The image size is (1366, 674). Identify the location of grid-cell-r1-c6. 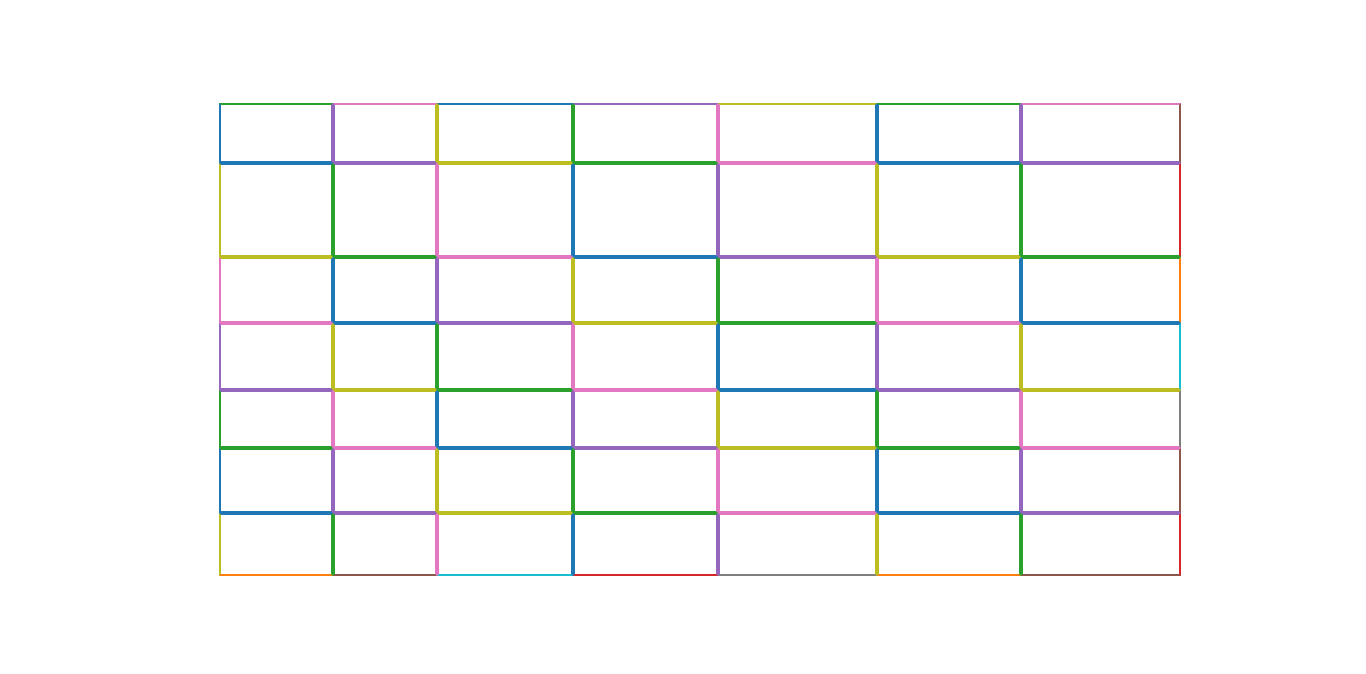
(1101, 210).